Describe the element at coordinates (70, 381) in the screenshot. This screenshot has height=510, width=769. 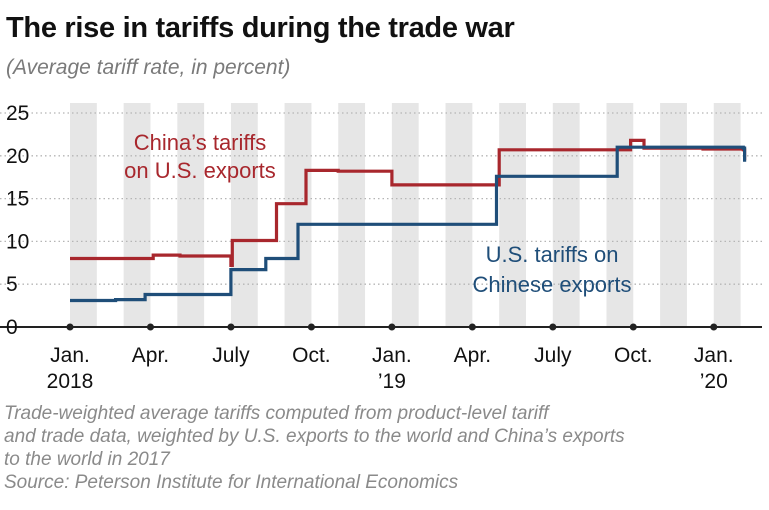
I see `x-tick-year-label: 2018` at that location.